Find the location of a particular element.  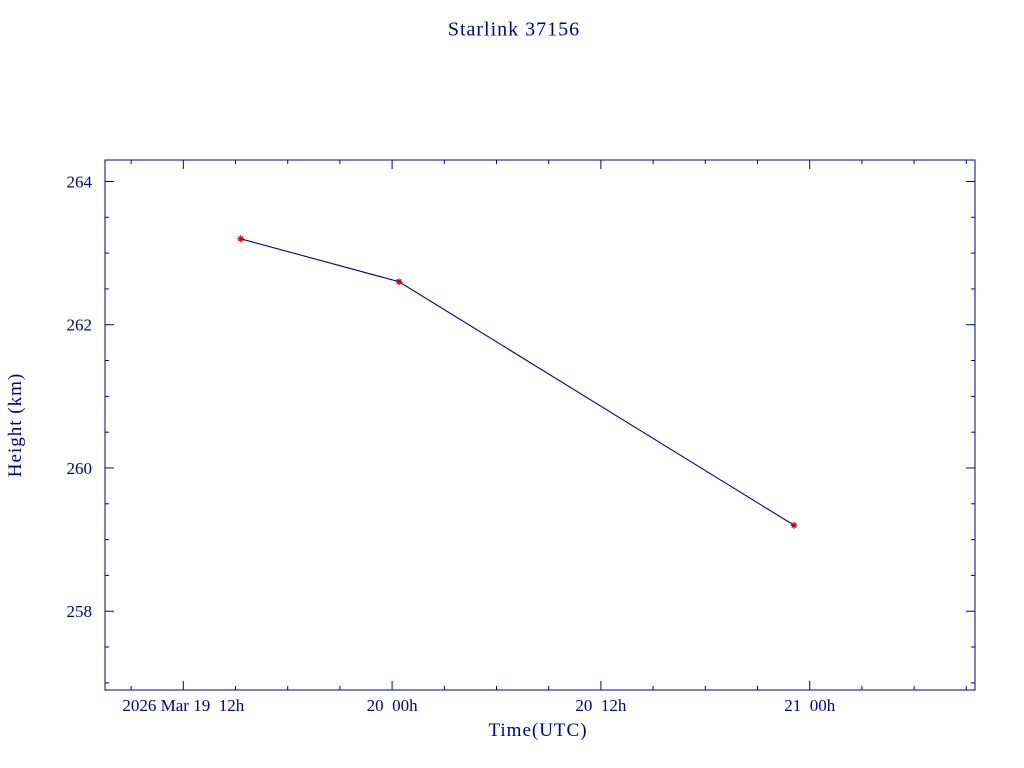

y-tick-label: 260 is located at coordinates (80, 468).